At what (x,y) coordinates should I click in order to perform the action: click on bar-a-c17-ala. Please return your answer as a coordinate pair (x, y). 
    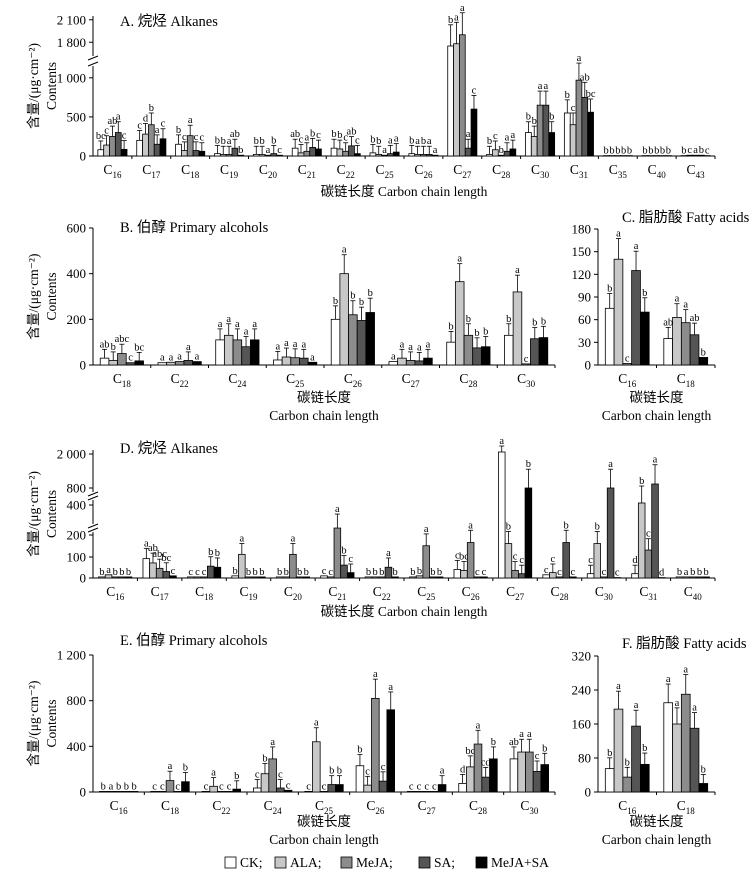
    Looking at the image, I should click on (145, 145).